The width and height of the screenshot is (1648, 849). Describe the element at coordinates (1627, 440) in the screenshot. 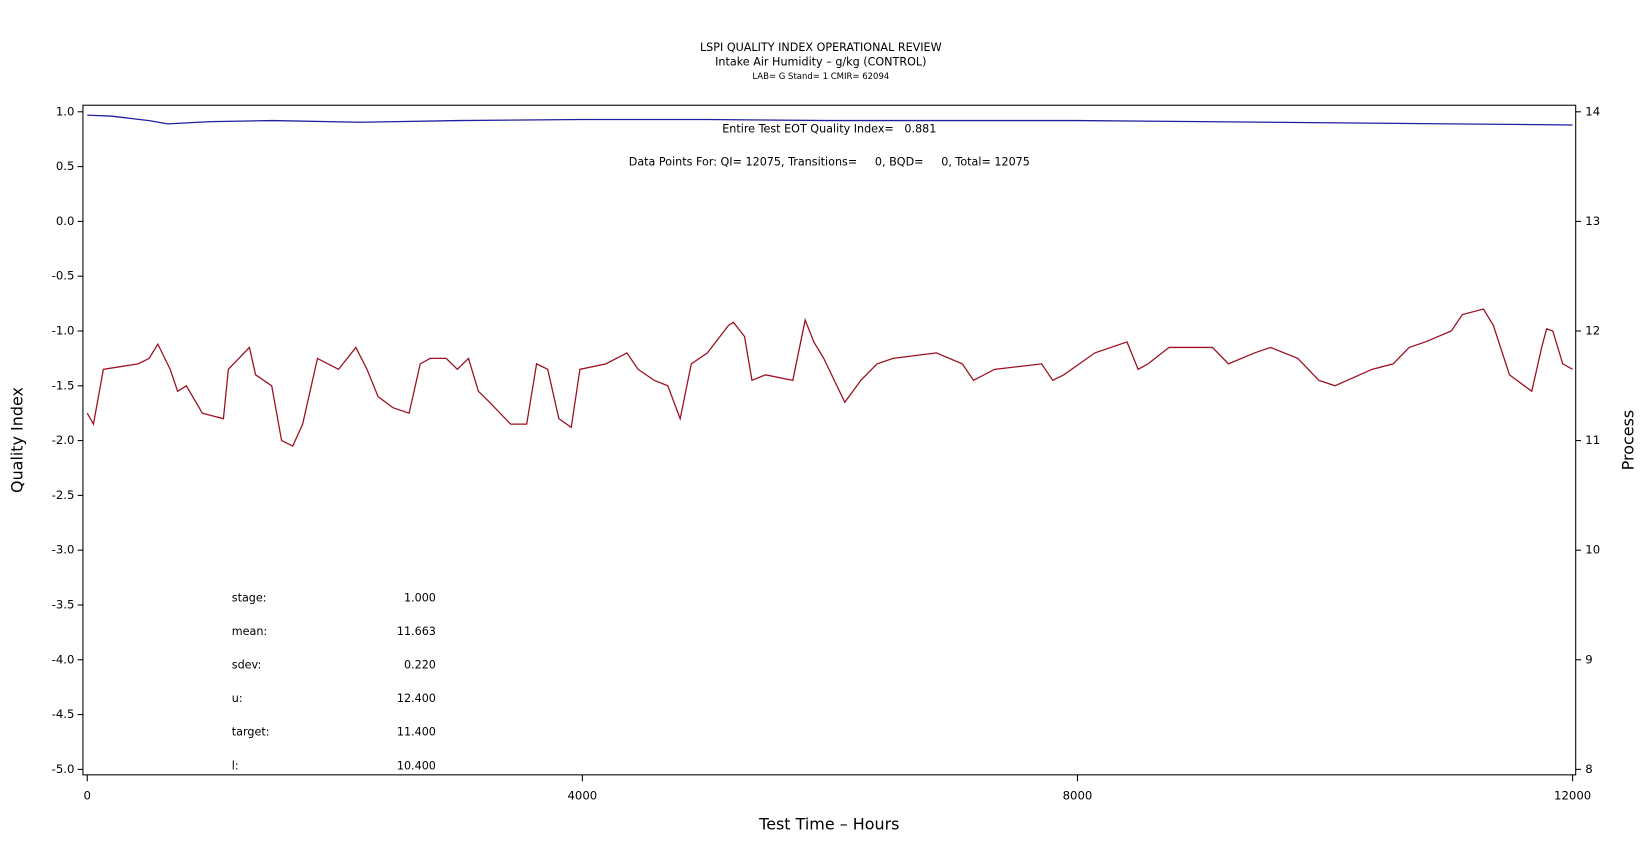

I see `y2-axis-label: Process` at that location.